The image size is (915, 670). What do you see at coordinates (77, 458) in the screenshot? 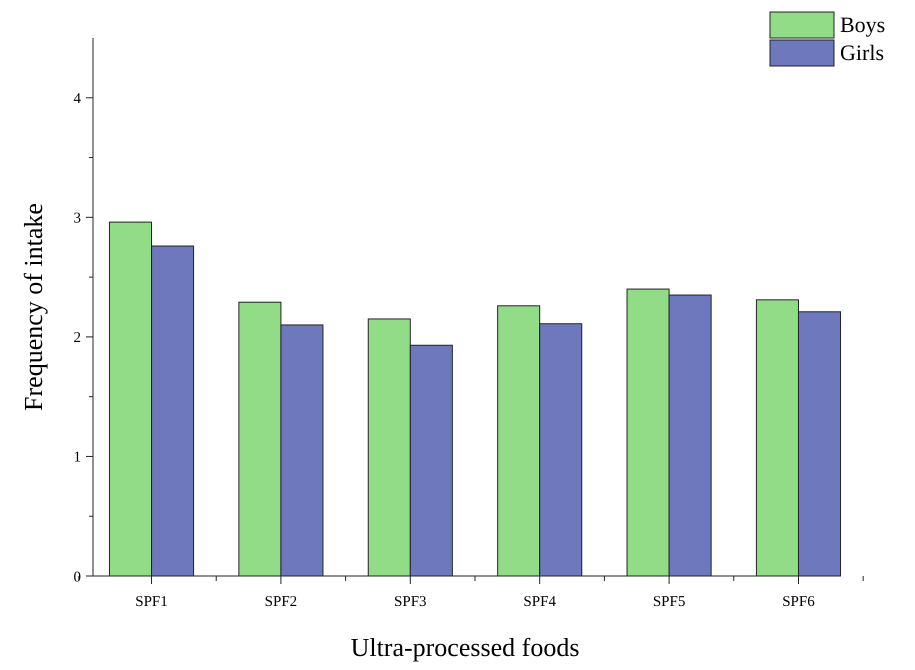
I see `y-tick-label: 1` at bounding box center [77, 458].